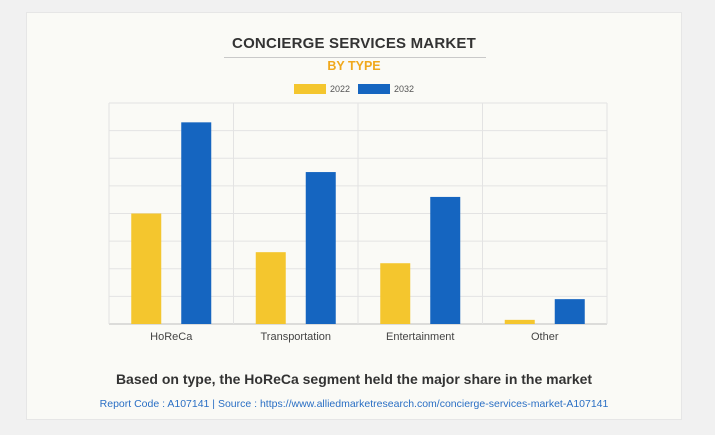  I want to click on bar-2032-horeca, so click(196, 223).